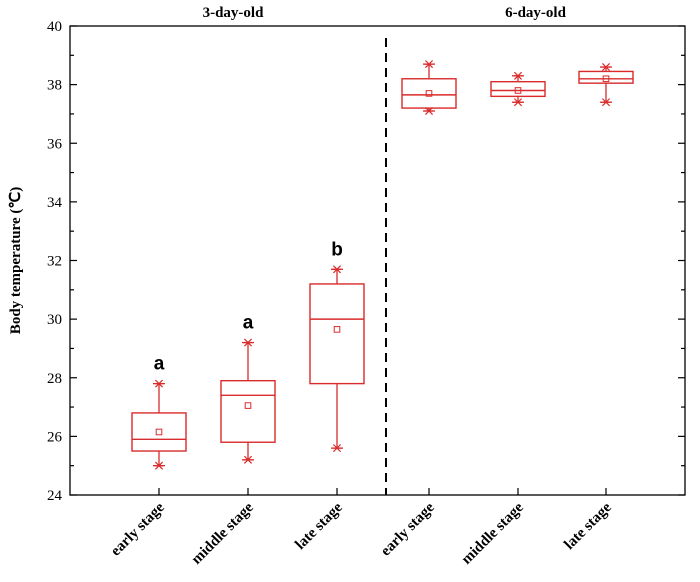  Describe the element at coordinates (234, 13) in the screenshot. I see `group-title: 3-day-old` at that location.